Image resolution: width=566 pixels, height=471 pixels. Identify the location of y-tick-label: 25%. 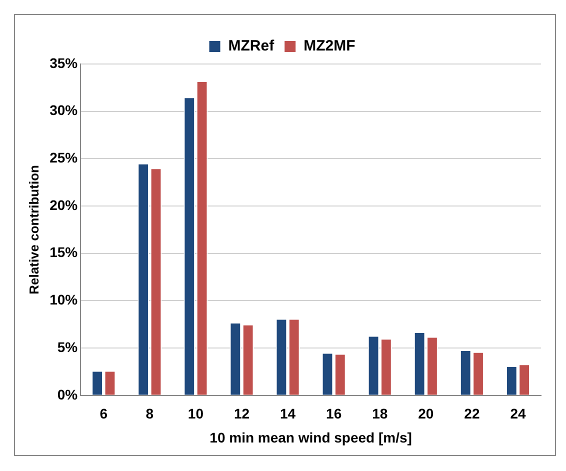
(64, 158).